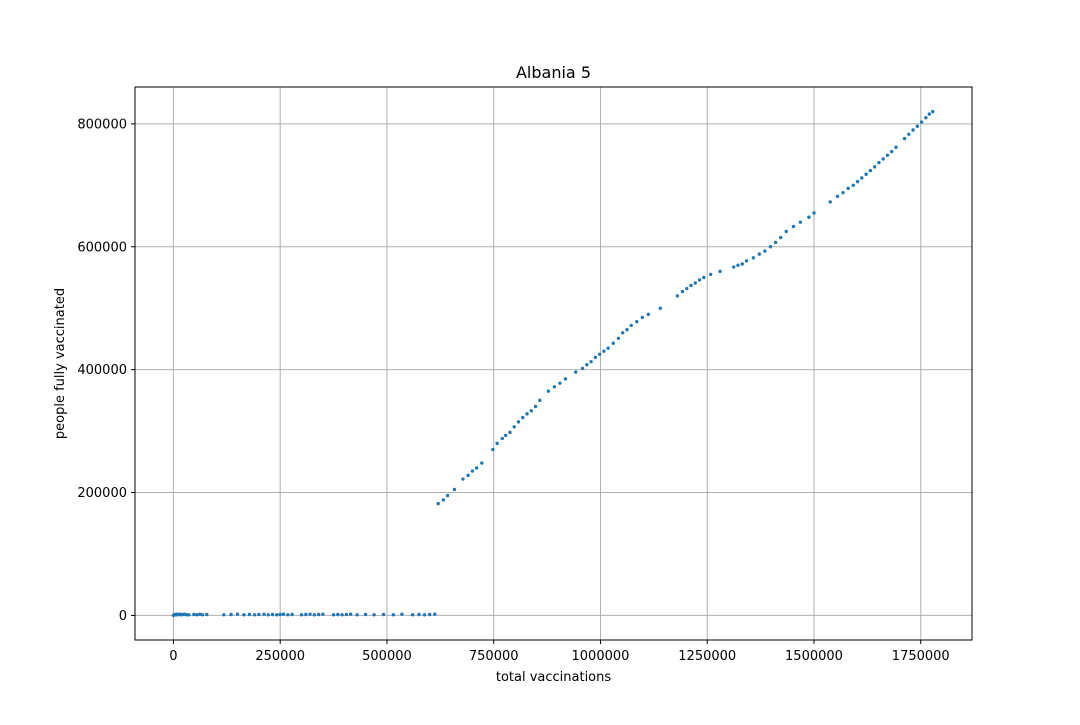 This screenshot has height=725, width=1080. I want to click on x-tick-label: 750000, so click(494, 656).